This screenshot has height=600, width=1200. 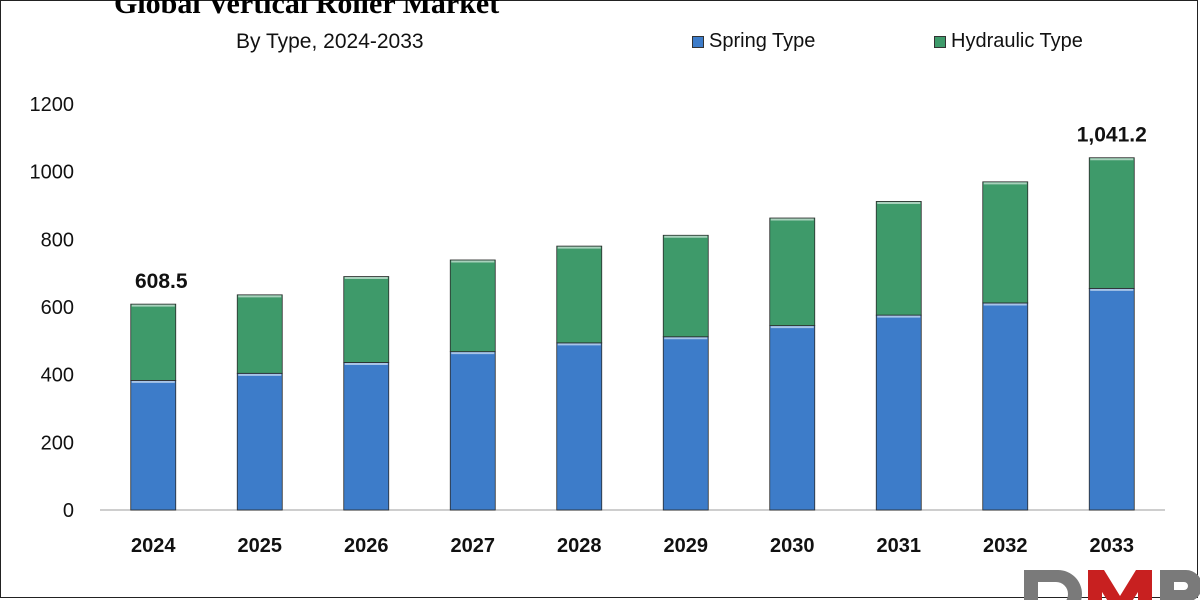 What do you see at coordinates (68, 511) in the screenshot?
I see `y-tick-label: 0` at bounding box center [68, 511].